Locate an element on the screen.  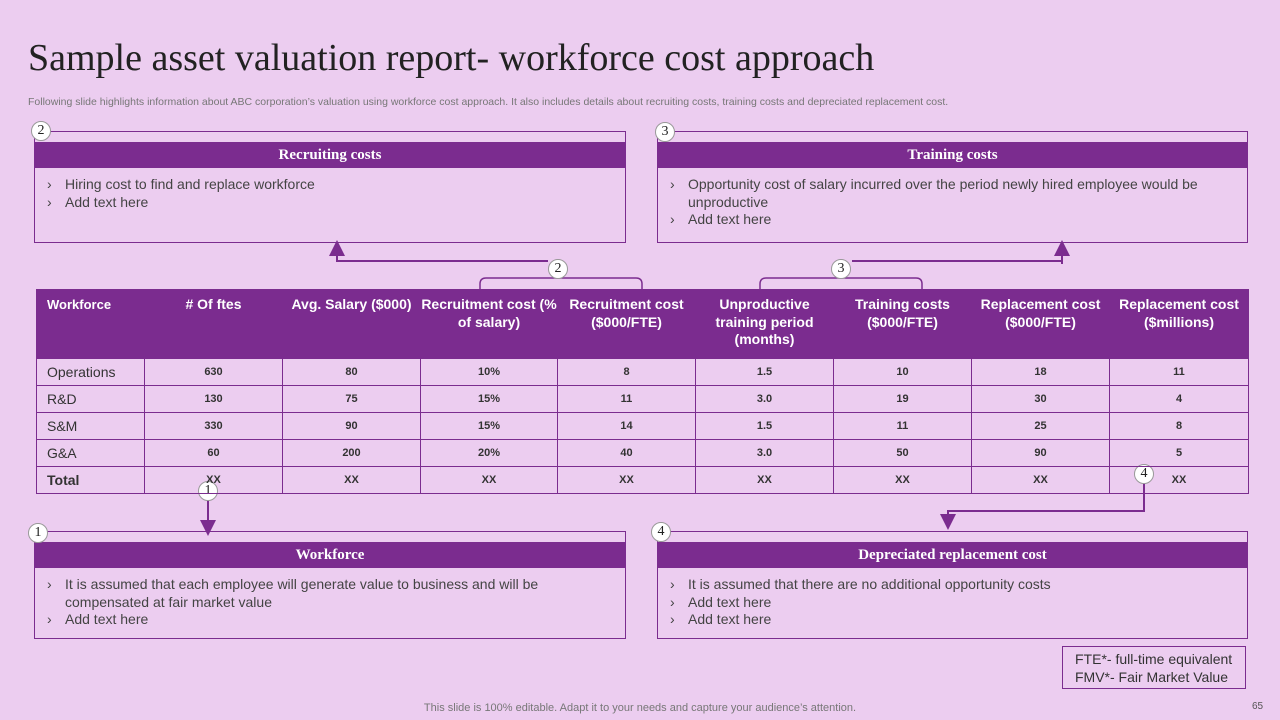
header-cell: Recruitment cost (% of salary) is located at coordinates (489, 324).